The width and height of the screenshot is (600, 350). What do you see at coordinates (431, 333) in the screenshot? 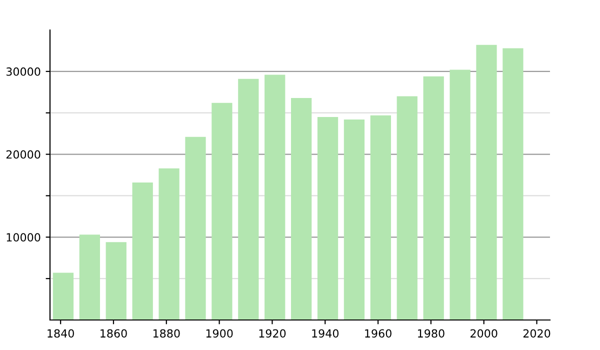
I see `x-tick-label: 1980` at bounding box center [431, 333].